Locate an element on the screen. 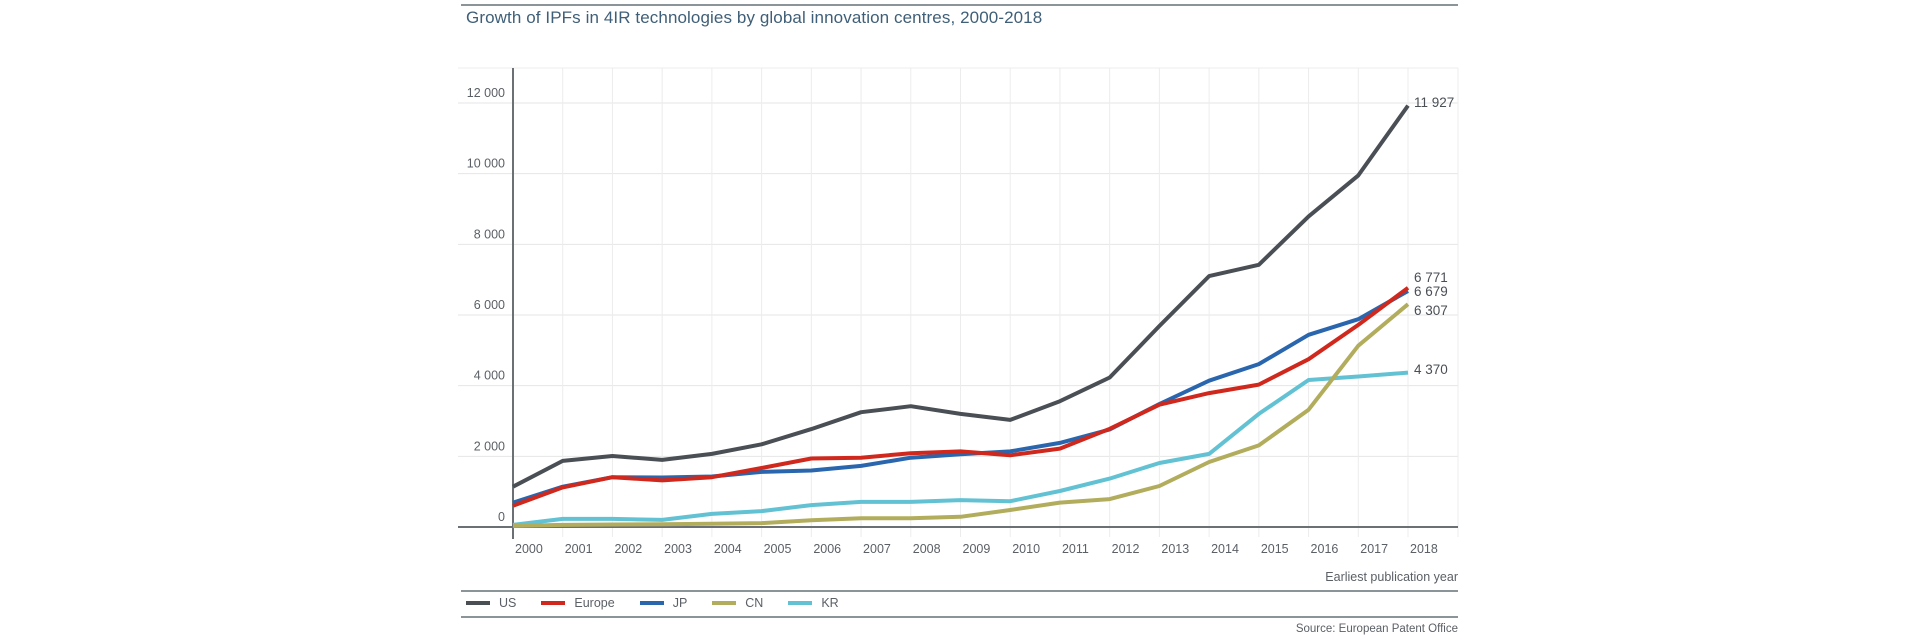 The height and width of the screenshot is (641, 1920). legend-swatch-us is located at coordinates (478, 603).